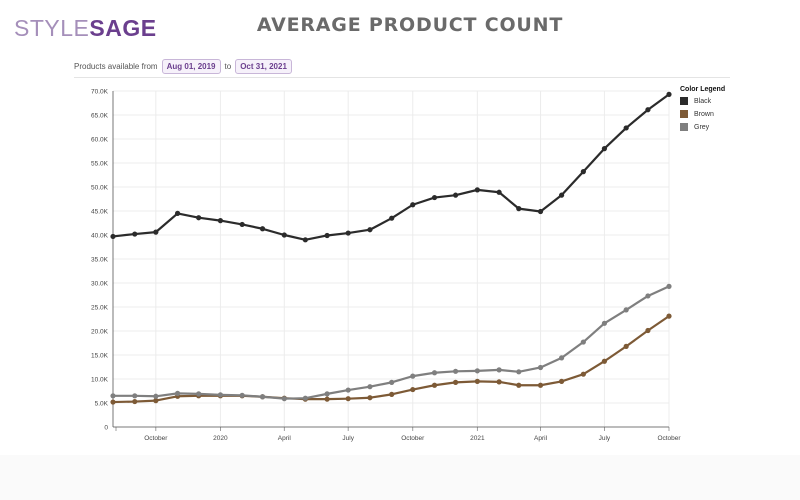 Image resolution: width=800 pixels, height=500 pixels. Describe the element at coordinates (100, 332) in the screenshot. I see `y-tick-label: 20.0K` at that location.